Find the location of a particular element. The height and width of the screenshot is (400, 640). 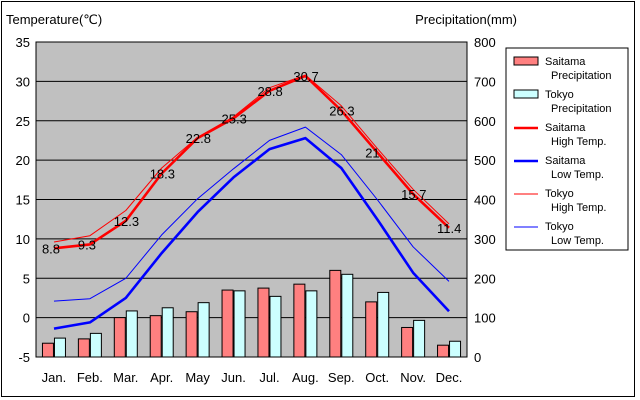

temperature-tick-label: 0 is located at coordinates (26, 318).